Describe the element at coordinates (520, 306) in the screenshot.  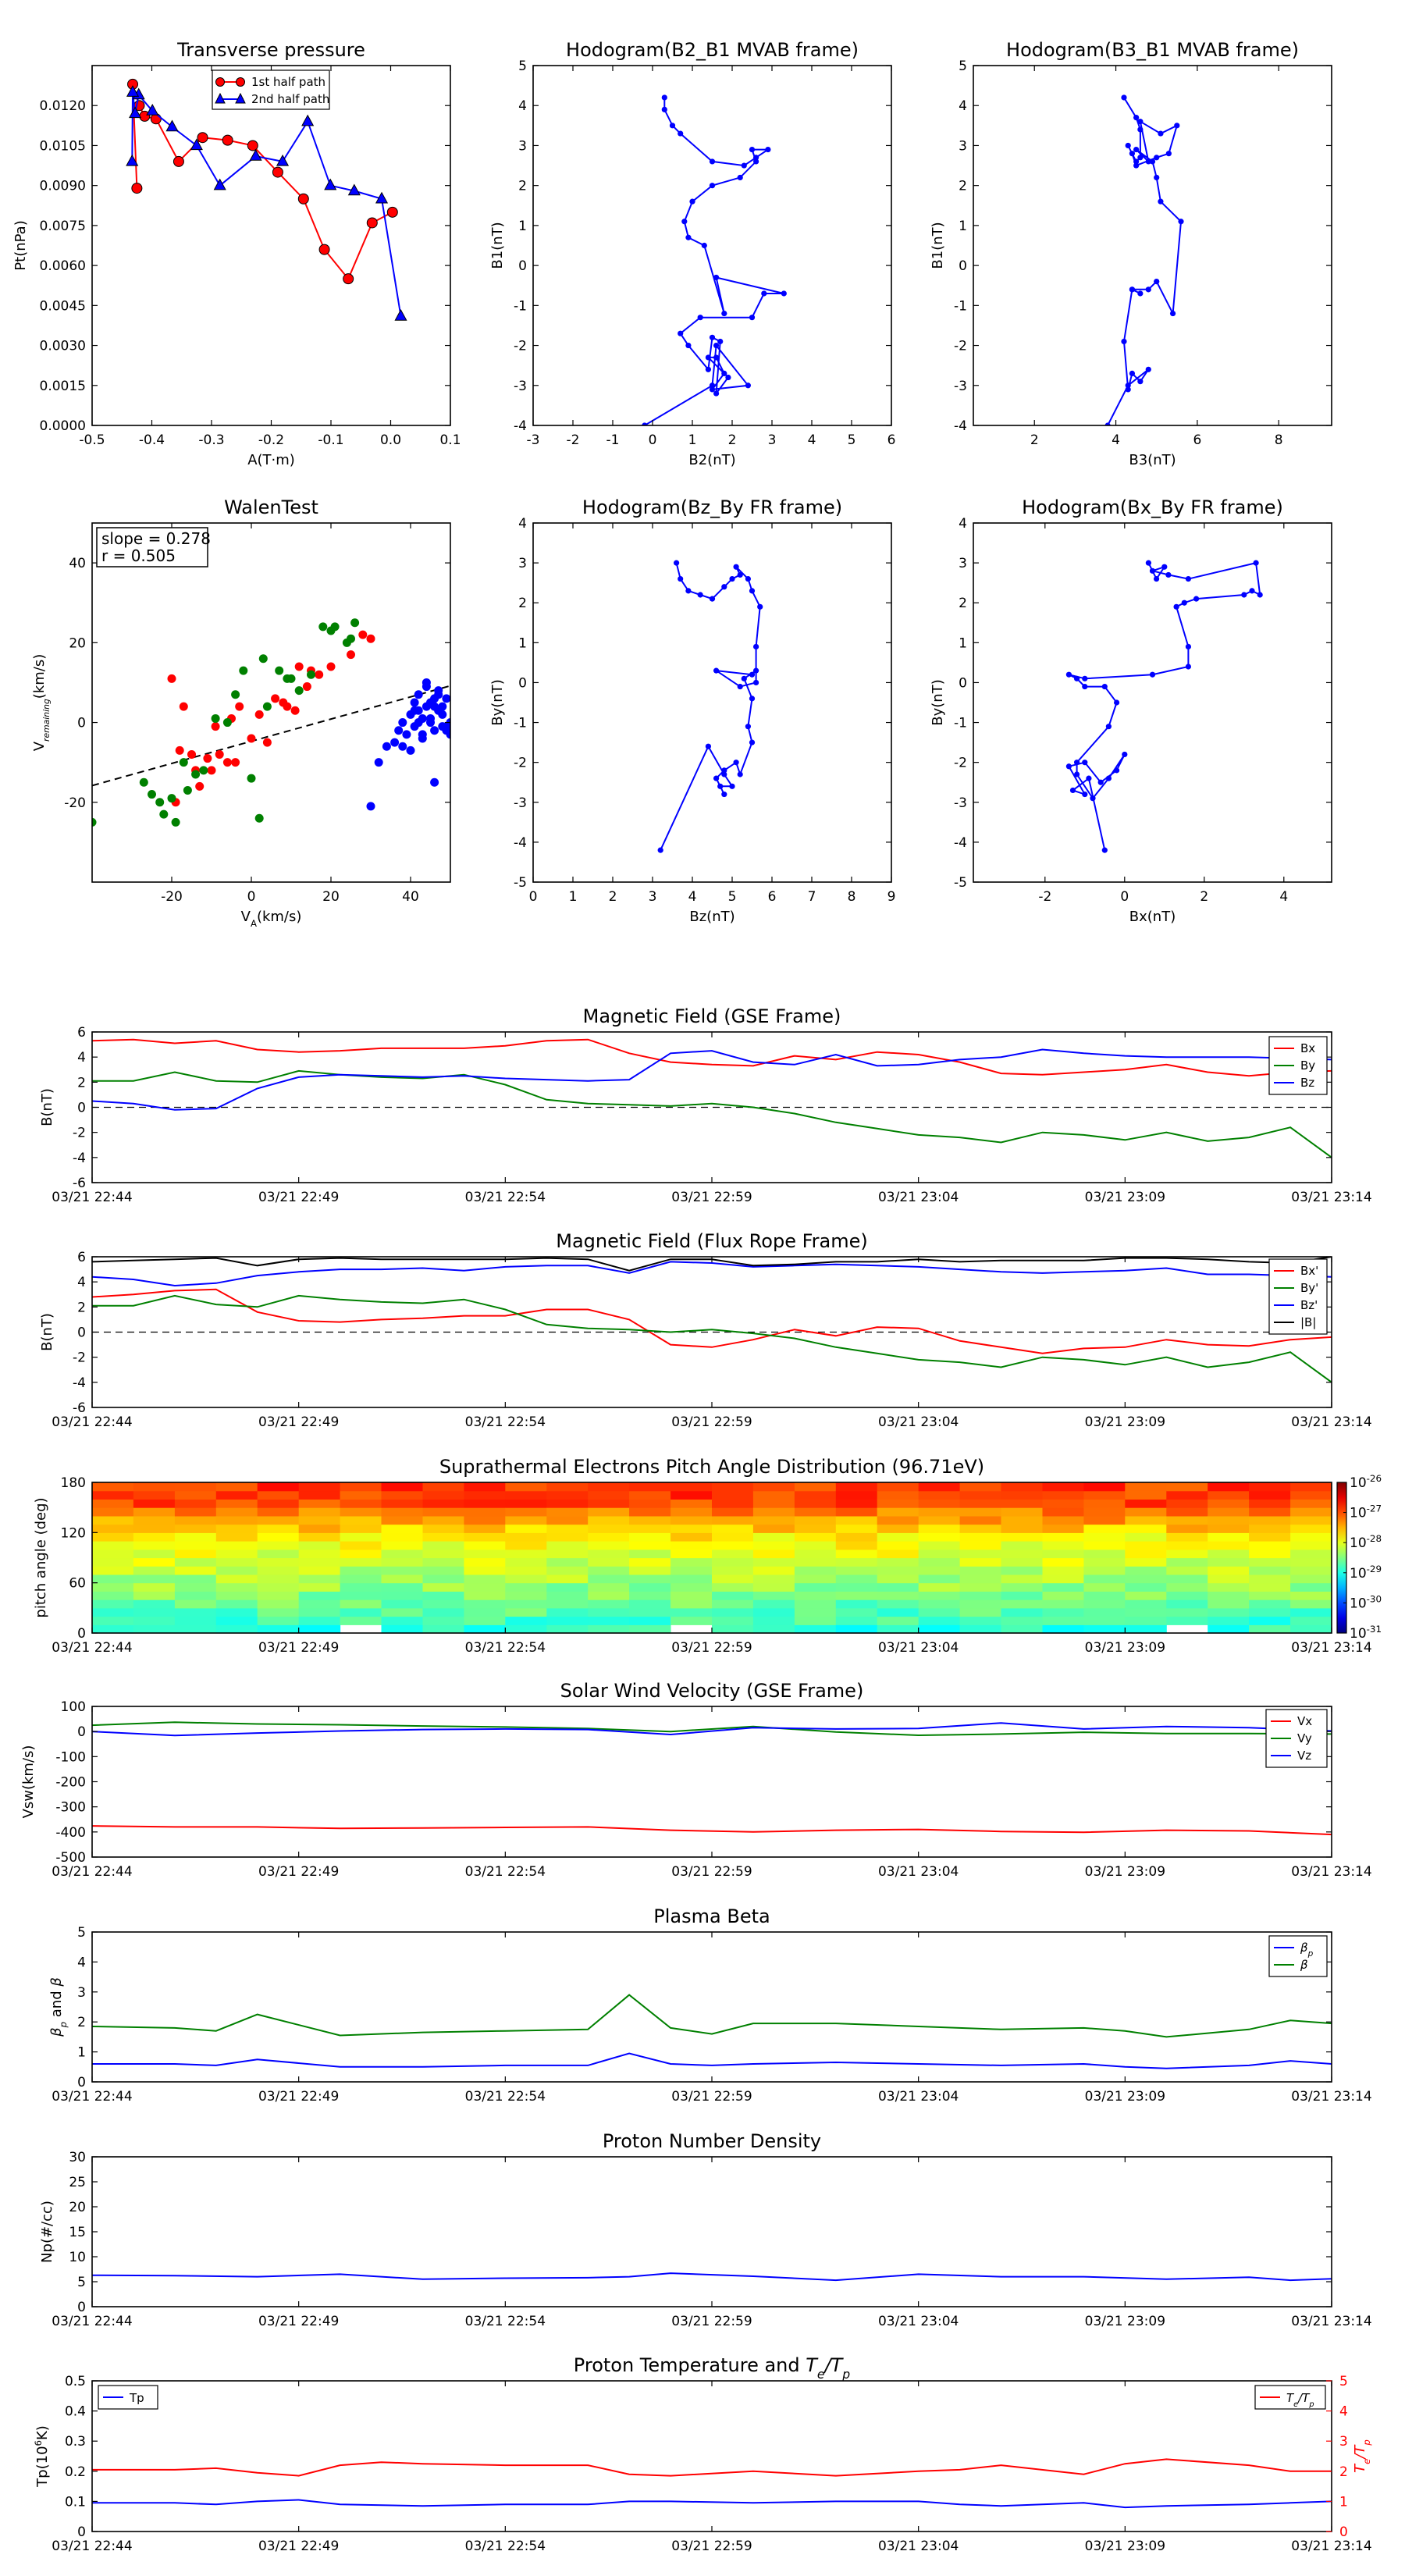
I see `hodo_b2_b1-ytick-label: -1` at that location.